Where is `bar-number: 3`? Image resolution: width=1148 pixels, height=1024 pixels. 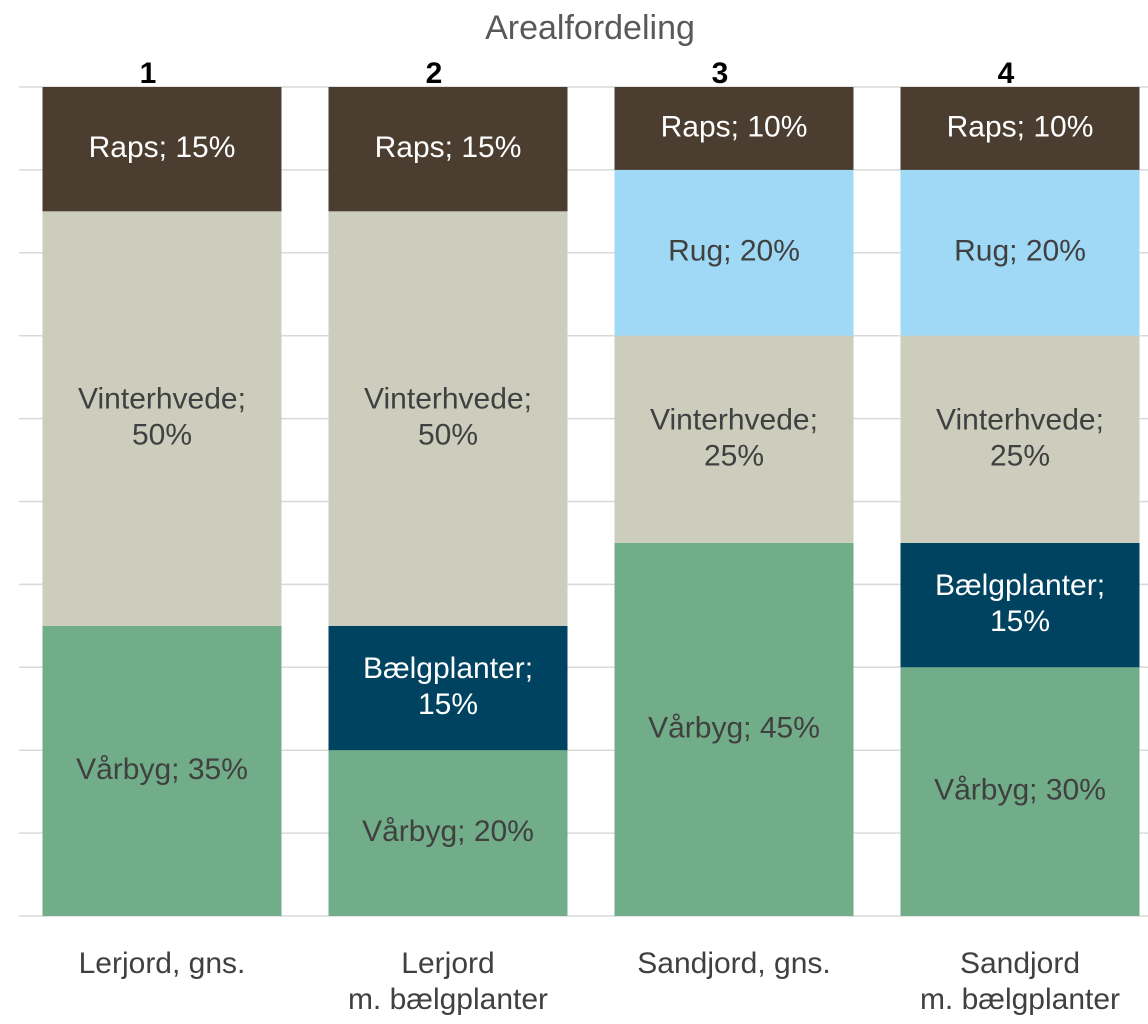 bar-number: 3 is located at coordinates (720, 73).